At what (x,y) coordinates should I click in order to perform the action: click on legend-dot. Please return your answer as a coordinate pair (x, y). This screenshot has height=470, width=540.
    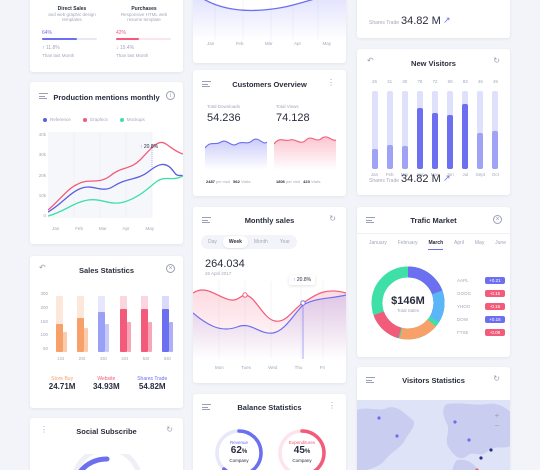
    Looking at the image, I should click on (84, 119).